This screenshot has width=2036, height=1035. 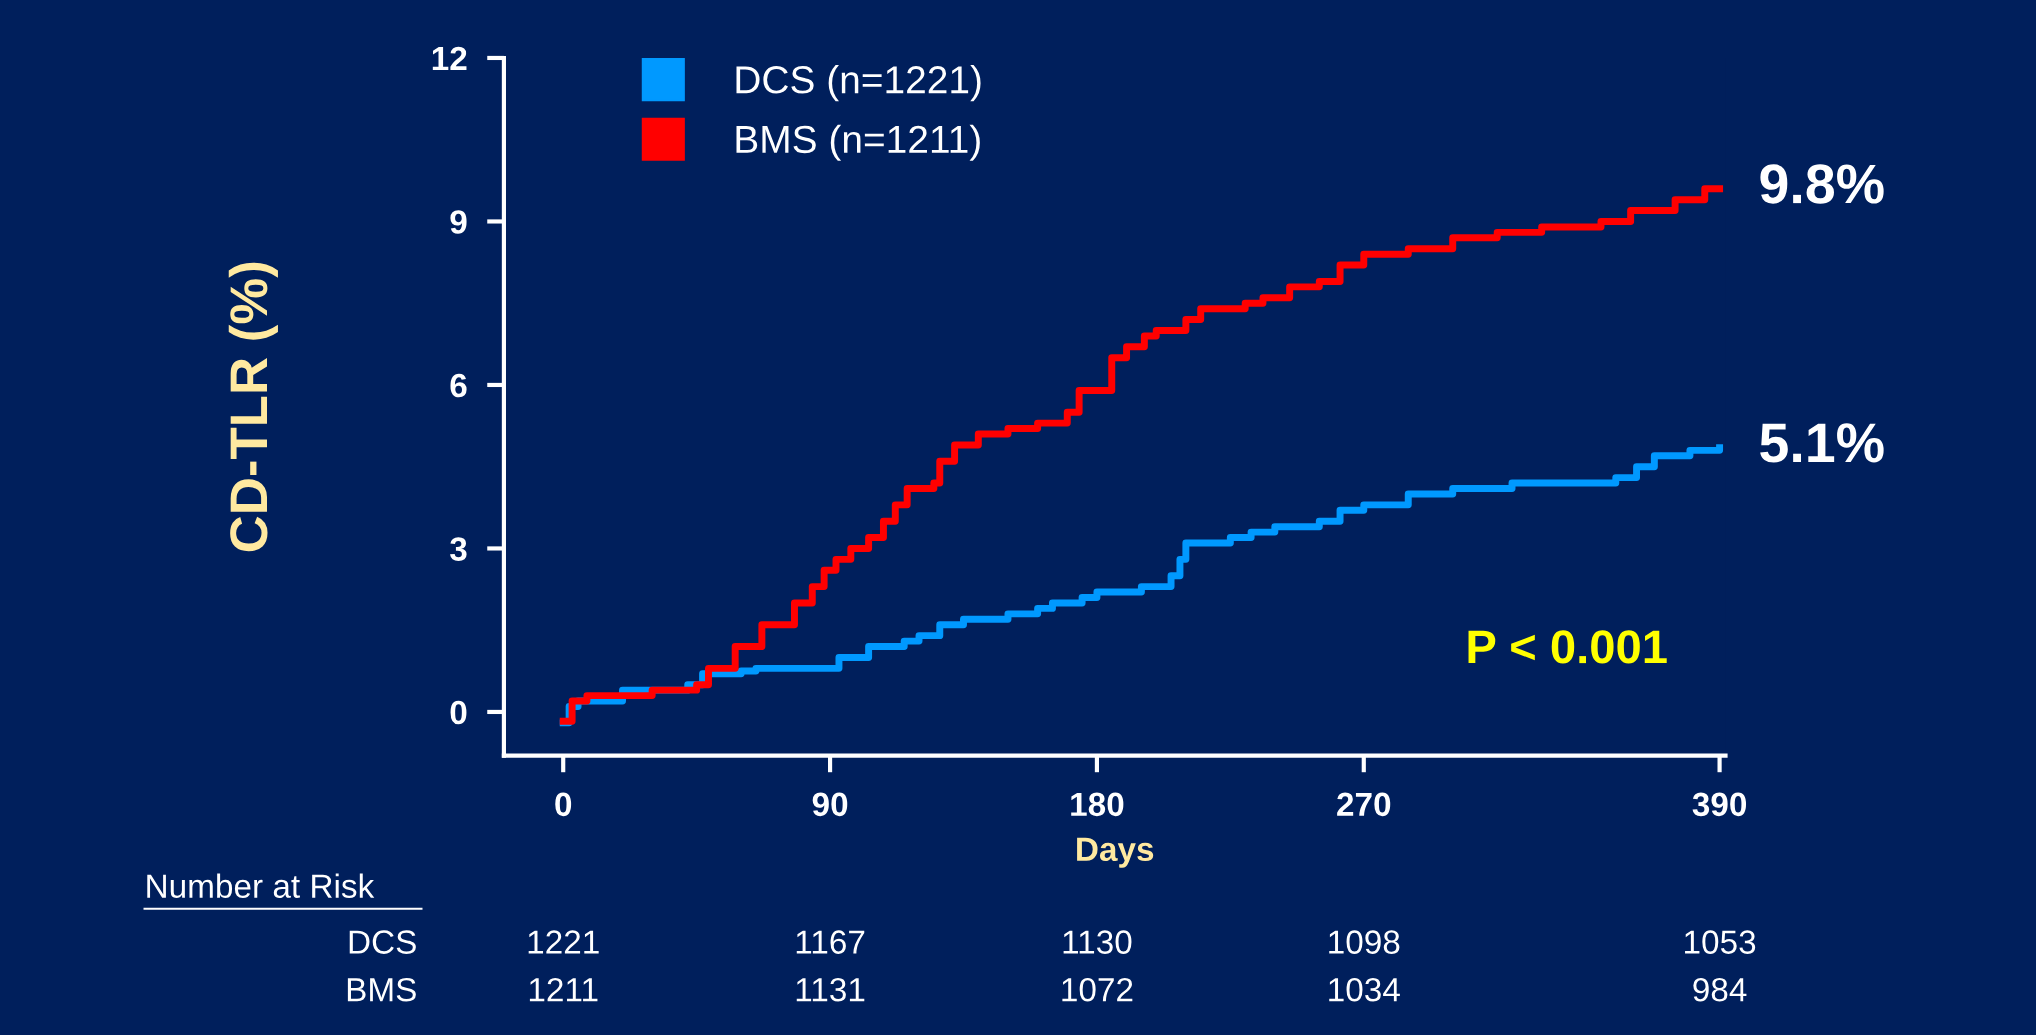 What do you see at coordinates (830, 942) in the screenshot?
I see `text: 1167` at bounding box center [830, 942].